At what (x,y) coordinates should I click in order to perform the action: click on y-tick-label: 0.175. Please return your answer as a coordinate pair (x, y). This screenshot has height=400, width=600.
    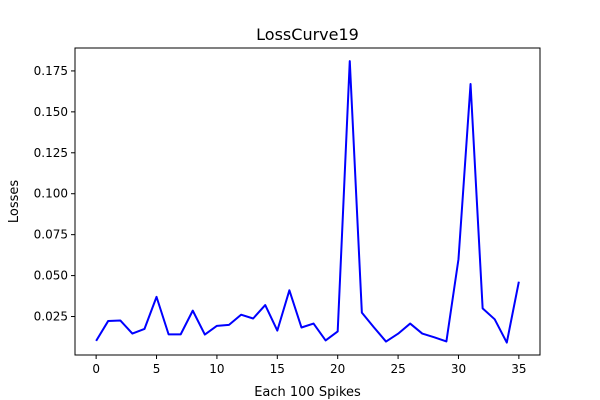
    Looking at the image, I should click on (51, 71).